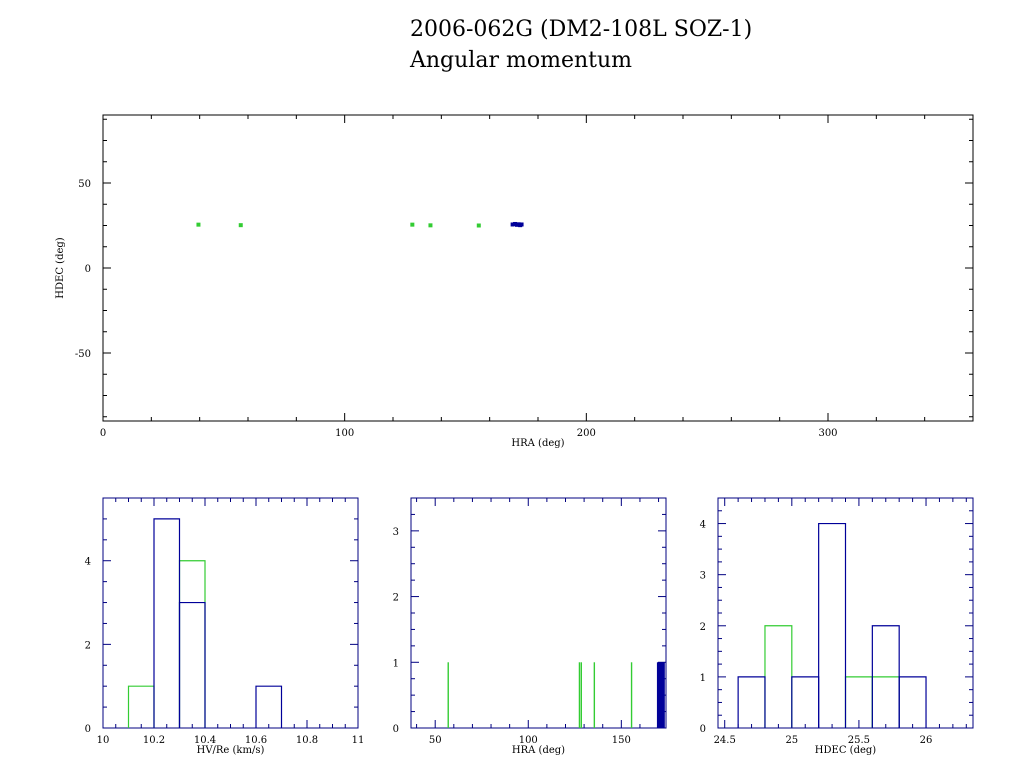 The width and height of the screenshot is (1024, 768). What do you see at coordinates (926, 740) in the screenshot?
I see `x-tick-label: 26` at bounding box center [926, 740].